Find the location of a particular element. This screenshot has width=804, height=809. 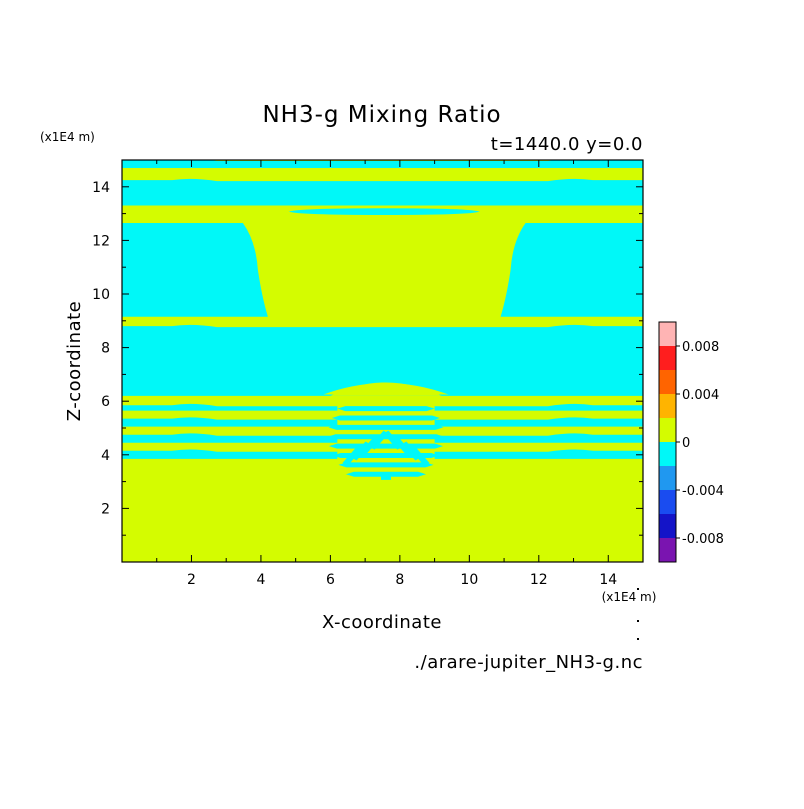

x-unit-label: (x1E4 m) is located at coordinates (629, 597).